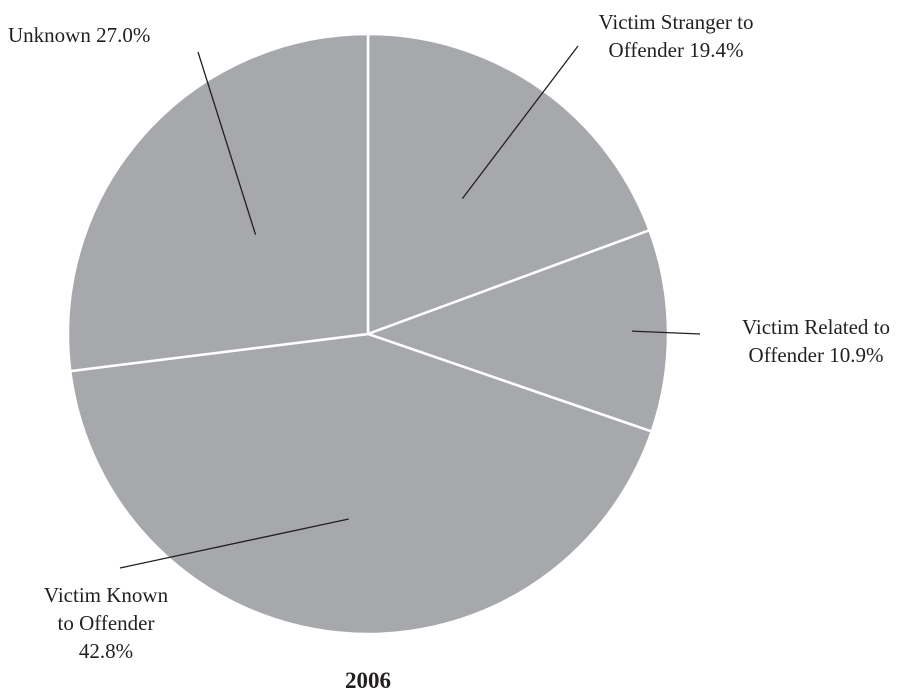 Image resolution: width=911 pixels, height=694 pixels. I want to click on slice-label-line: Unknown 27.0%, so click(79, 35).